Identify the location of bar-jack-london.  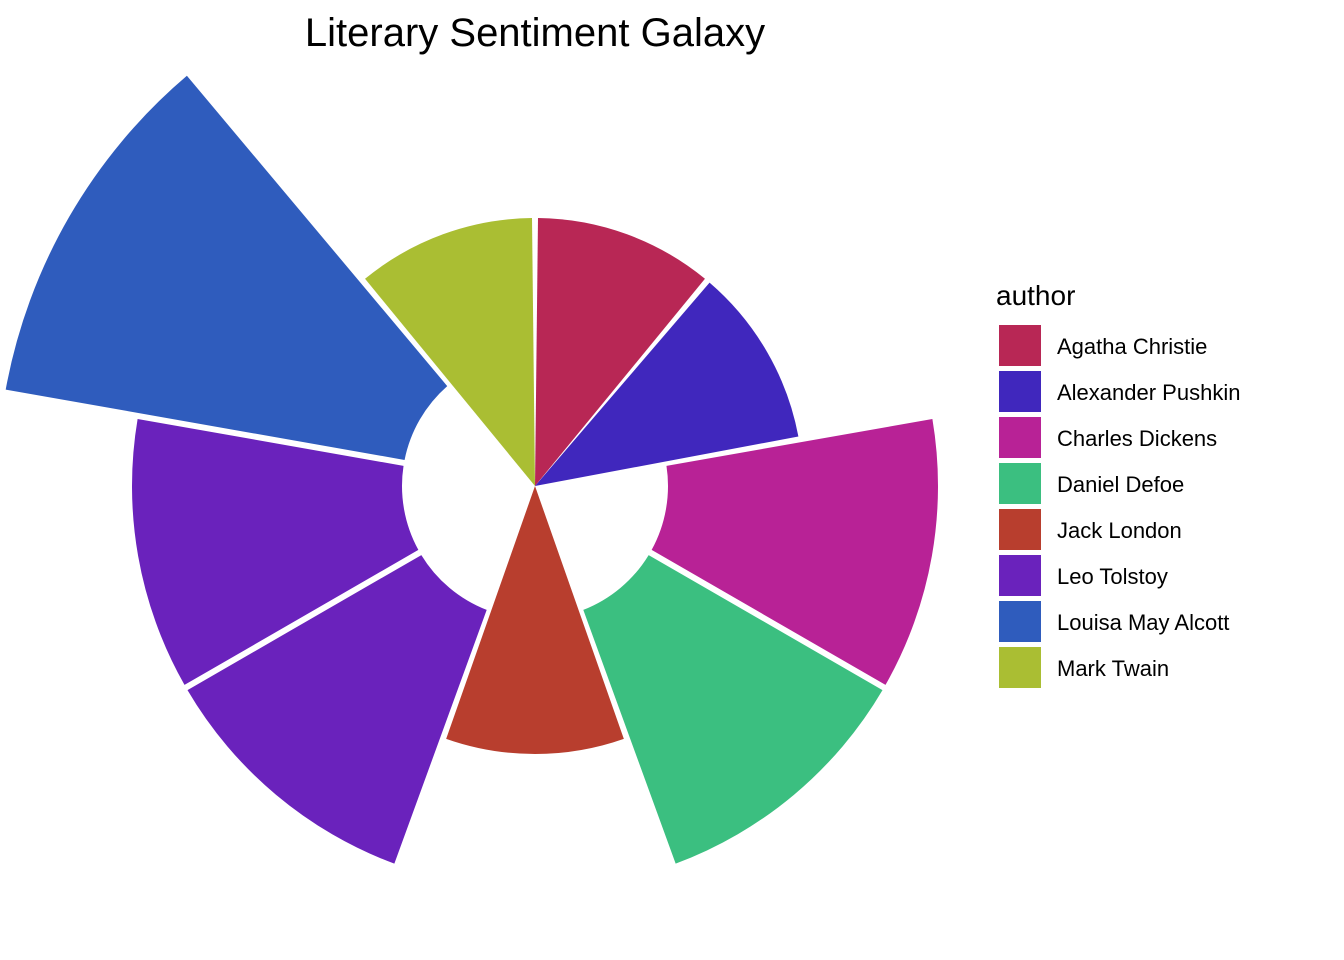
(535, 620).